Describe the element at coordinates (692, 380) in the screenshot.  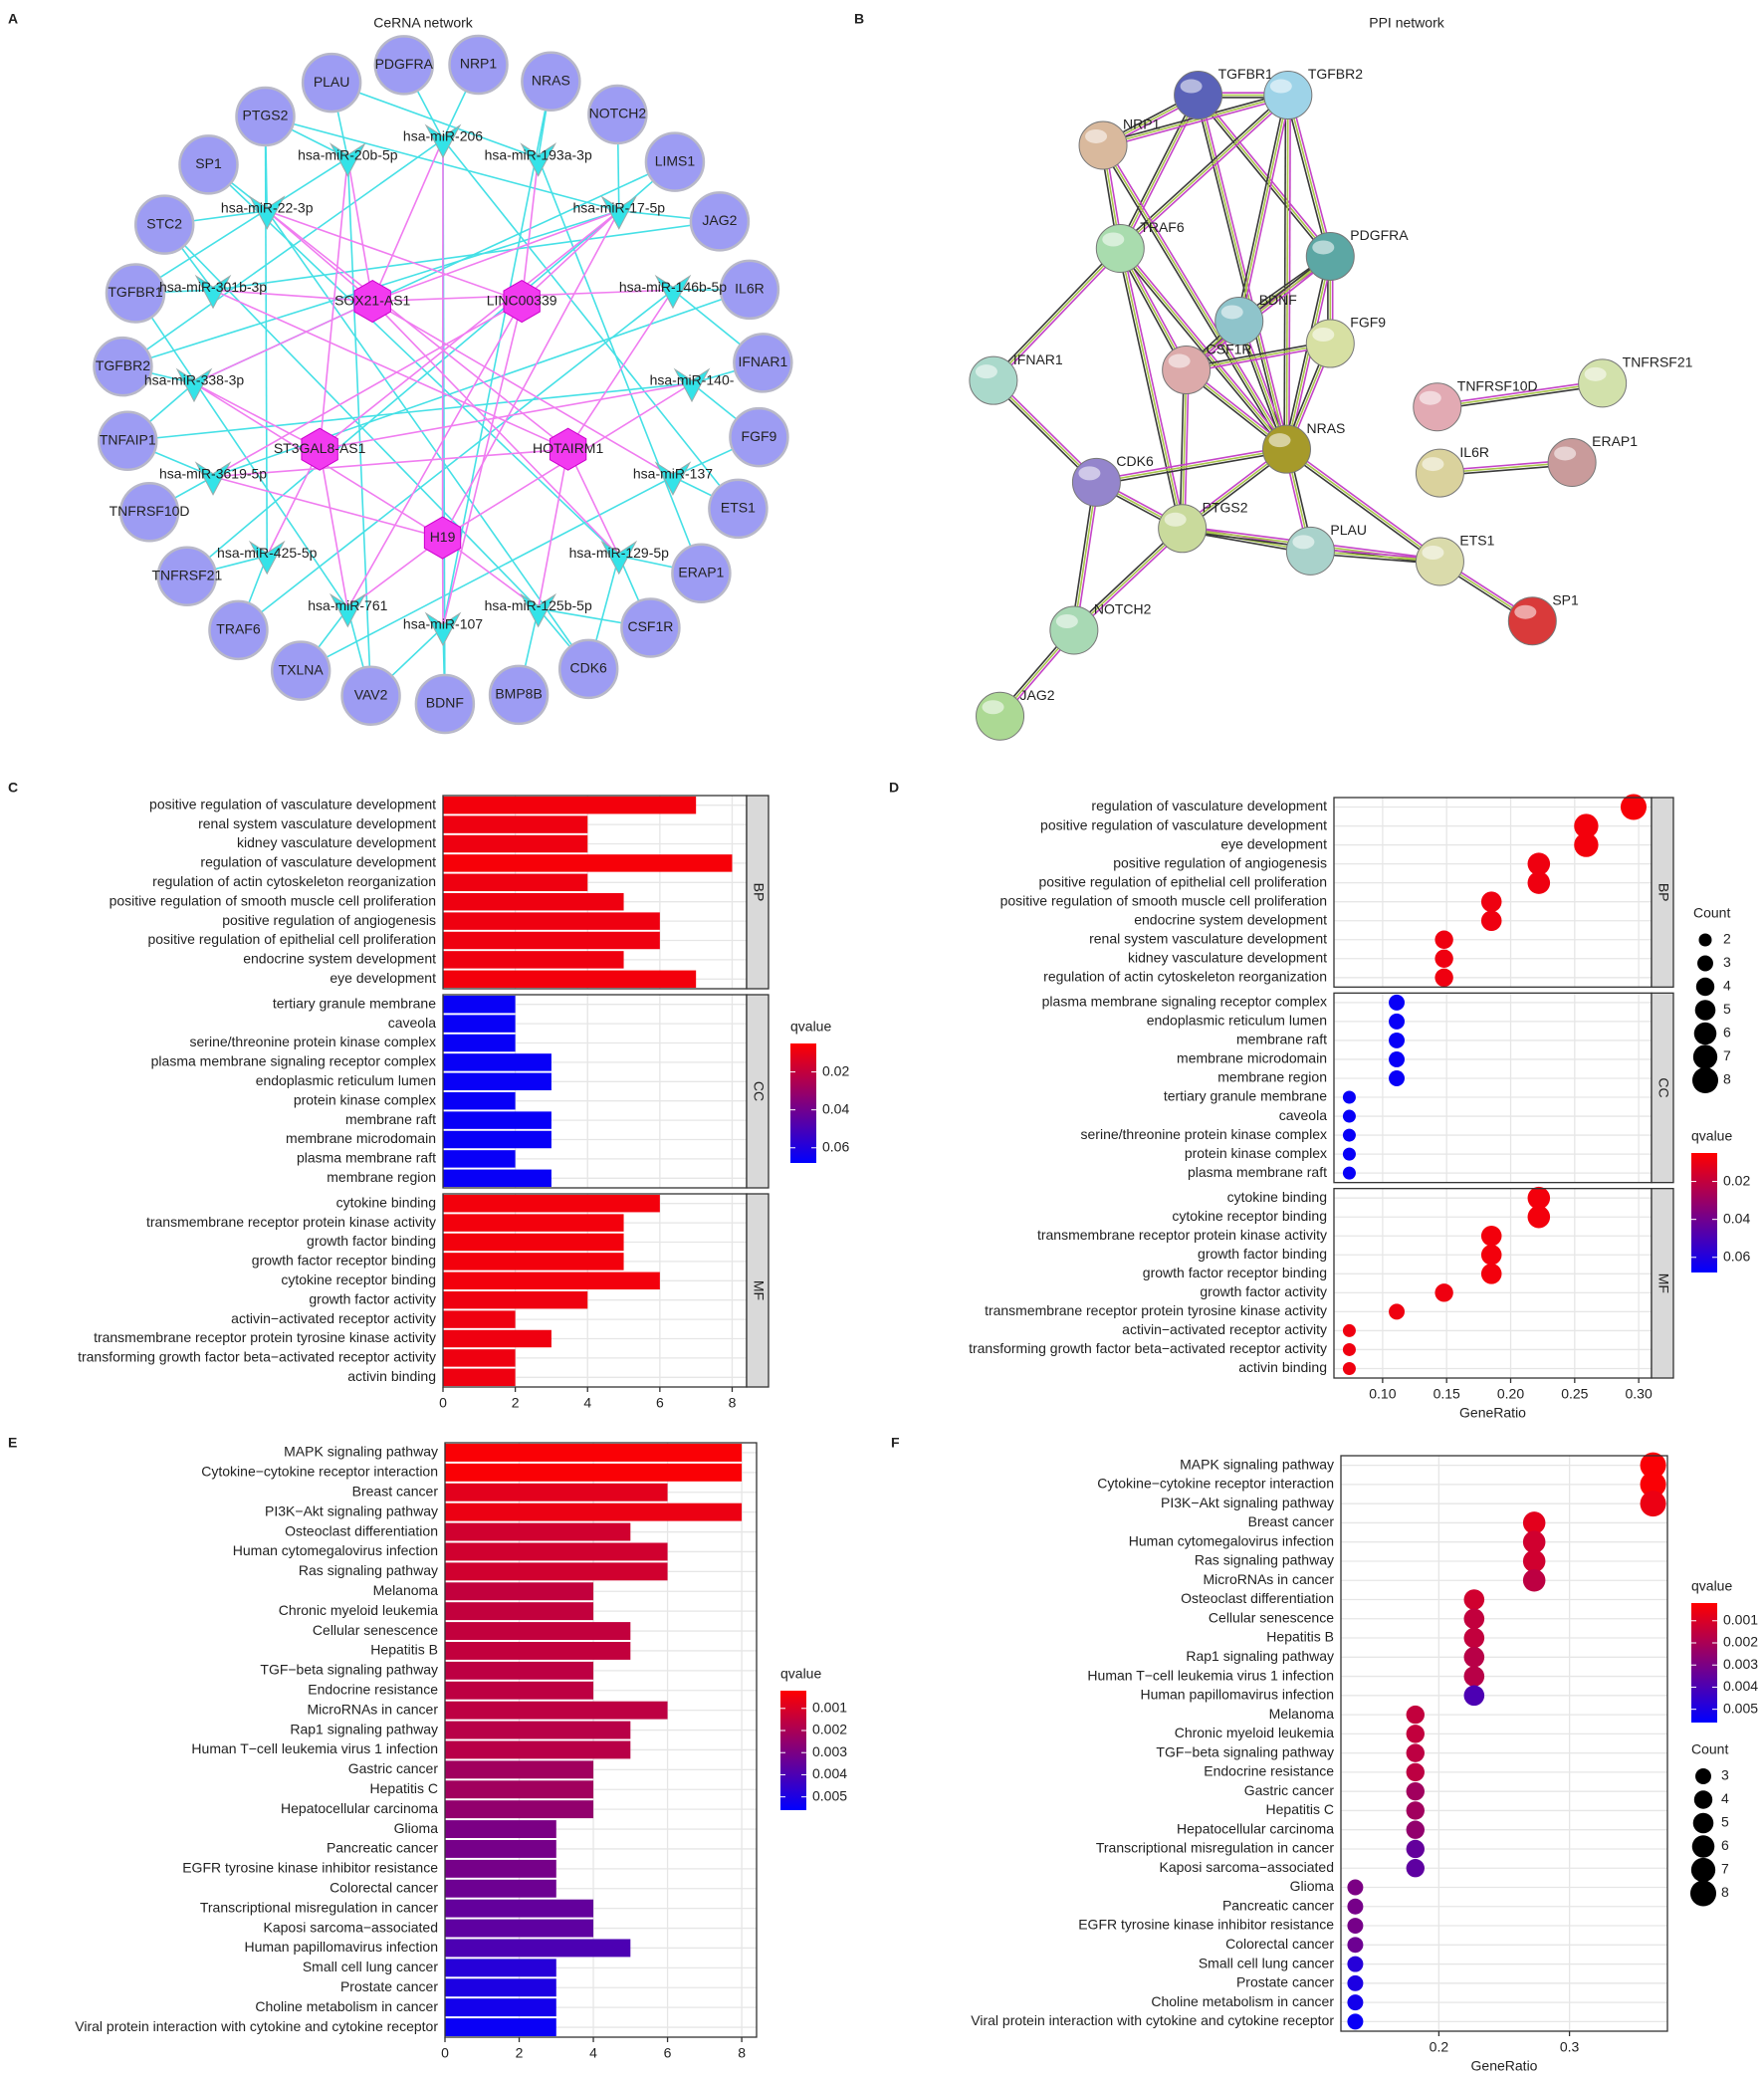
I see `mirna-label: hsa-miR-140-` at that location.